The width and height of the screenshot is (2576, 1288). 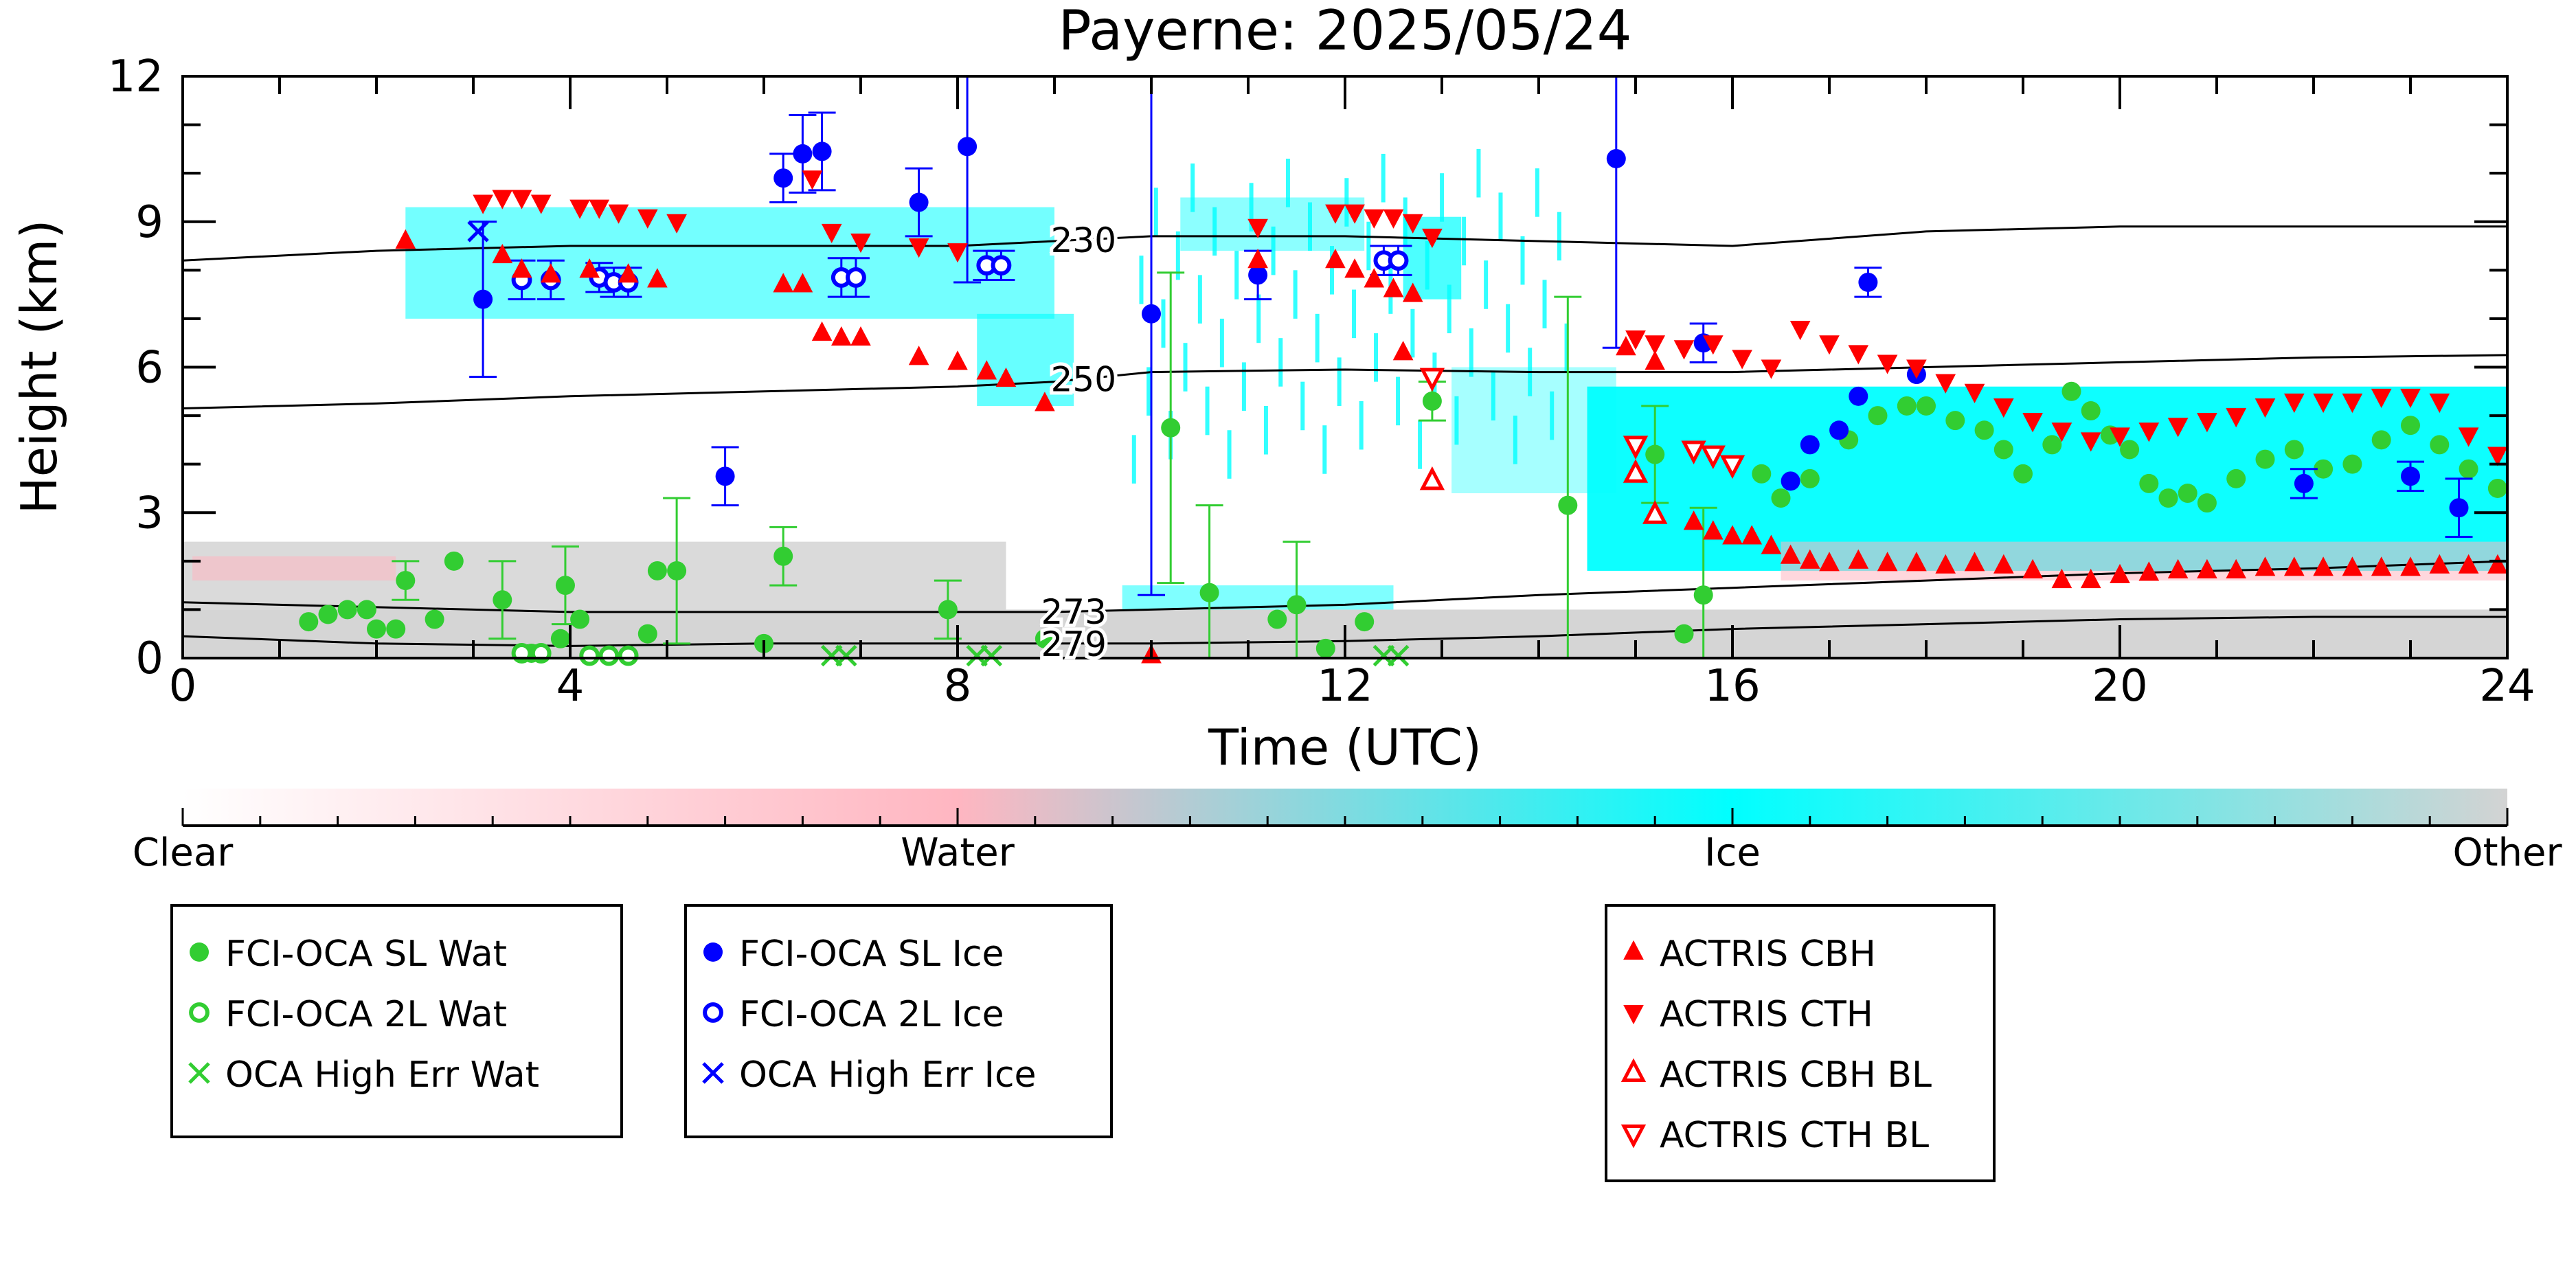 What do you see at coordinates (1347, 832) in the screenshot?
I see `colorbar: Clear Water Ice Other` at bounding box center [1347, 832].